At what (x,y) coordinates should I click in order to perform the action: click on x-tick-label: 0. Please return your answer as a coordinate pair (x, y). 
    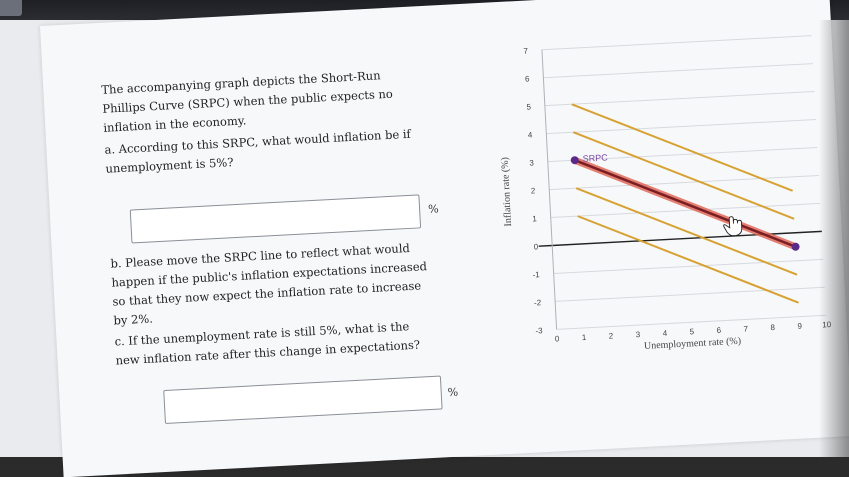
    Looking at the image, I should click on (557, 338).